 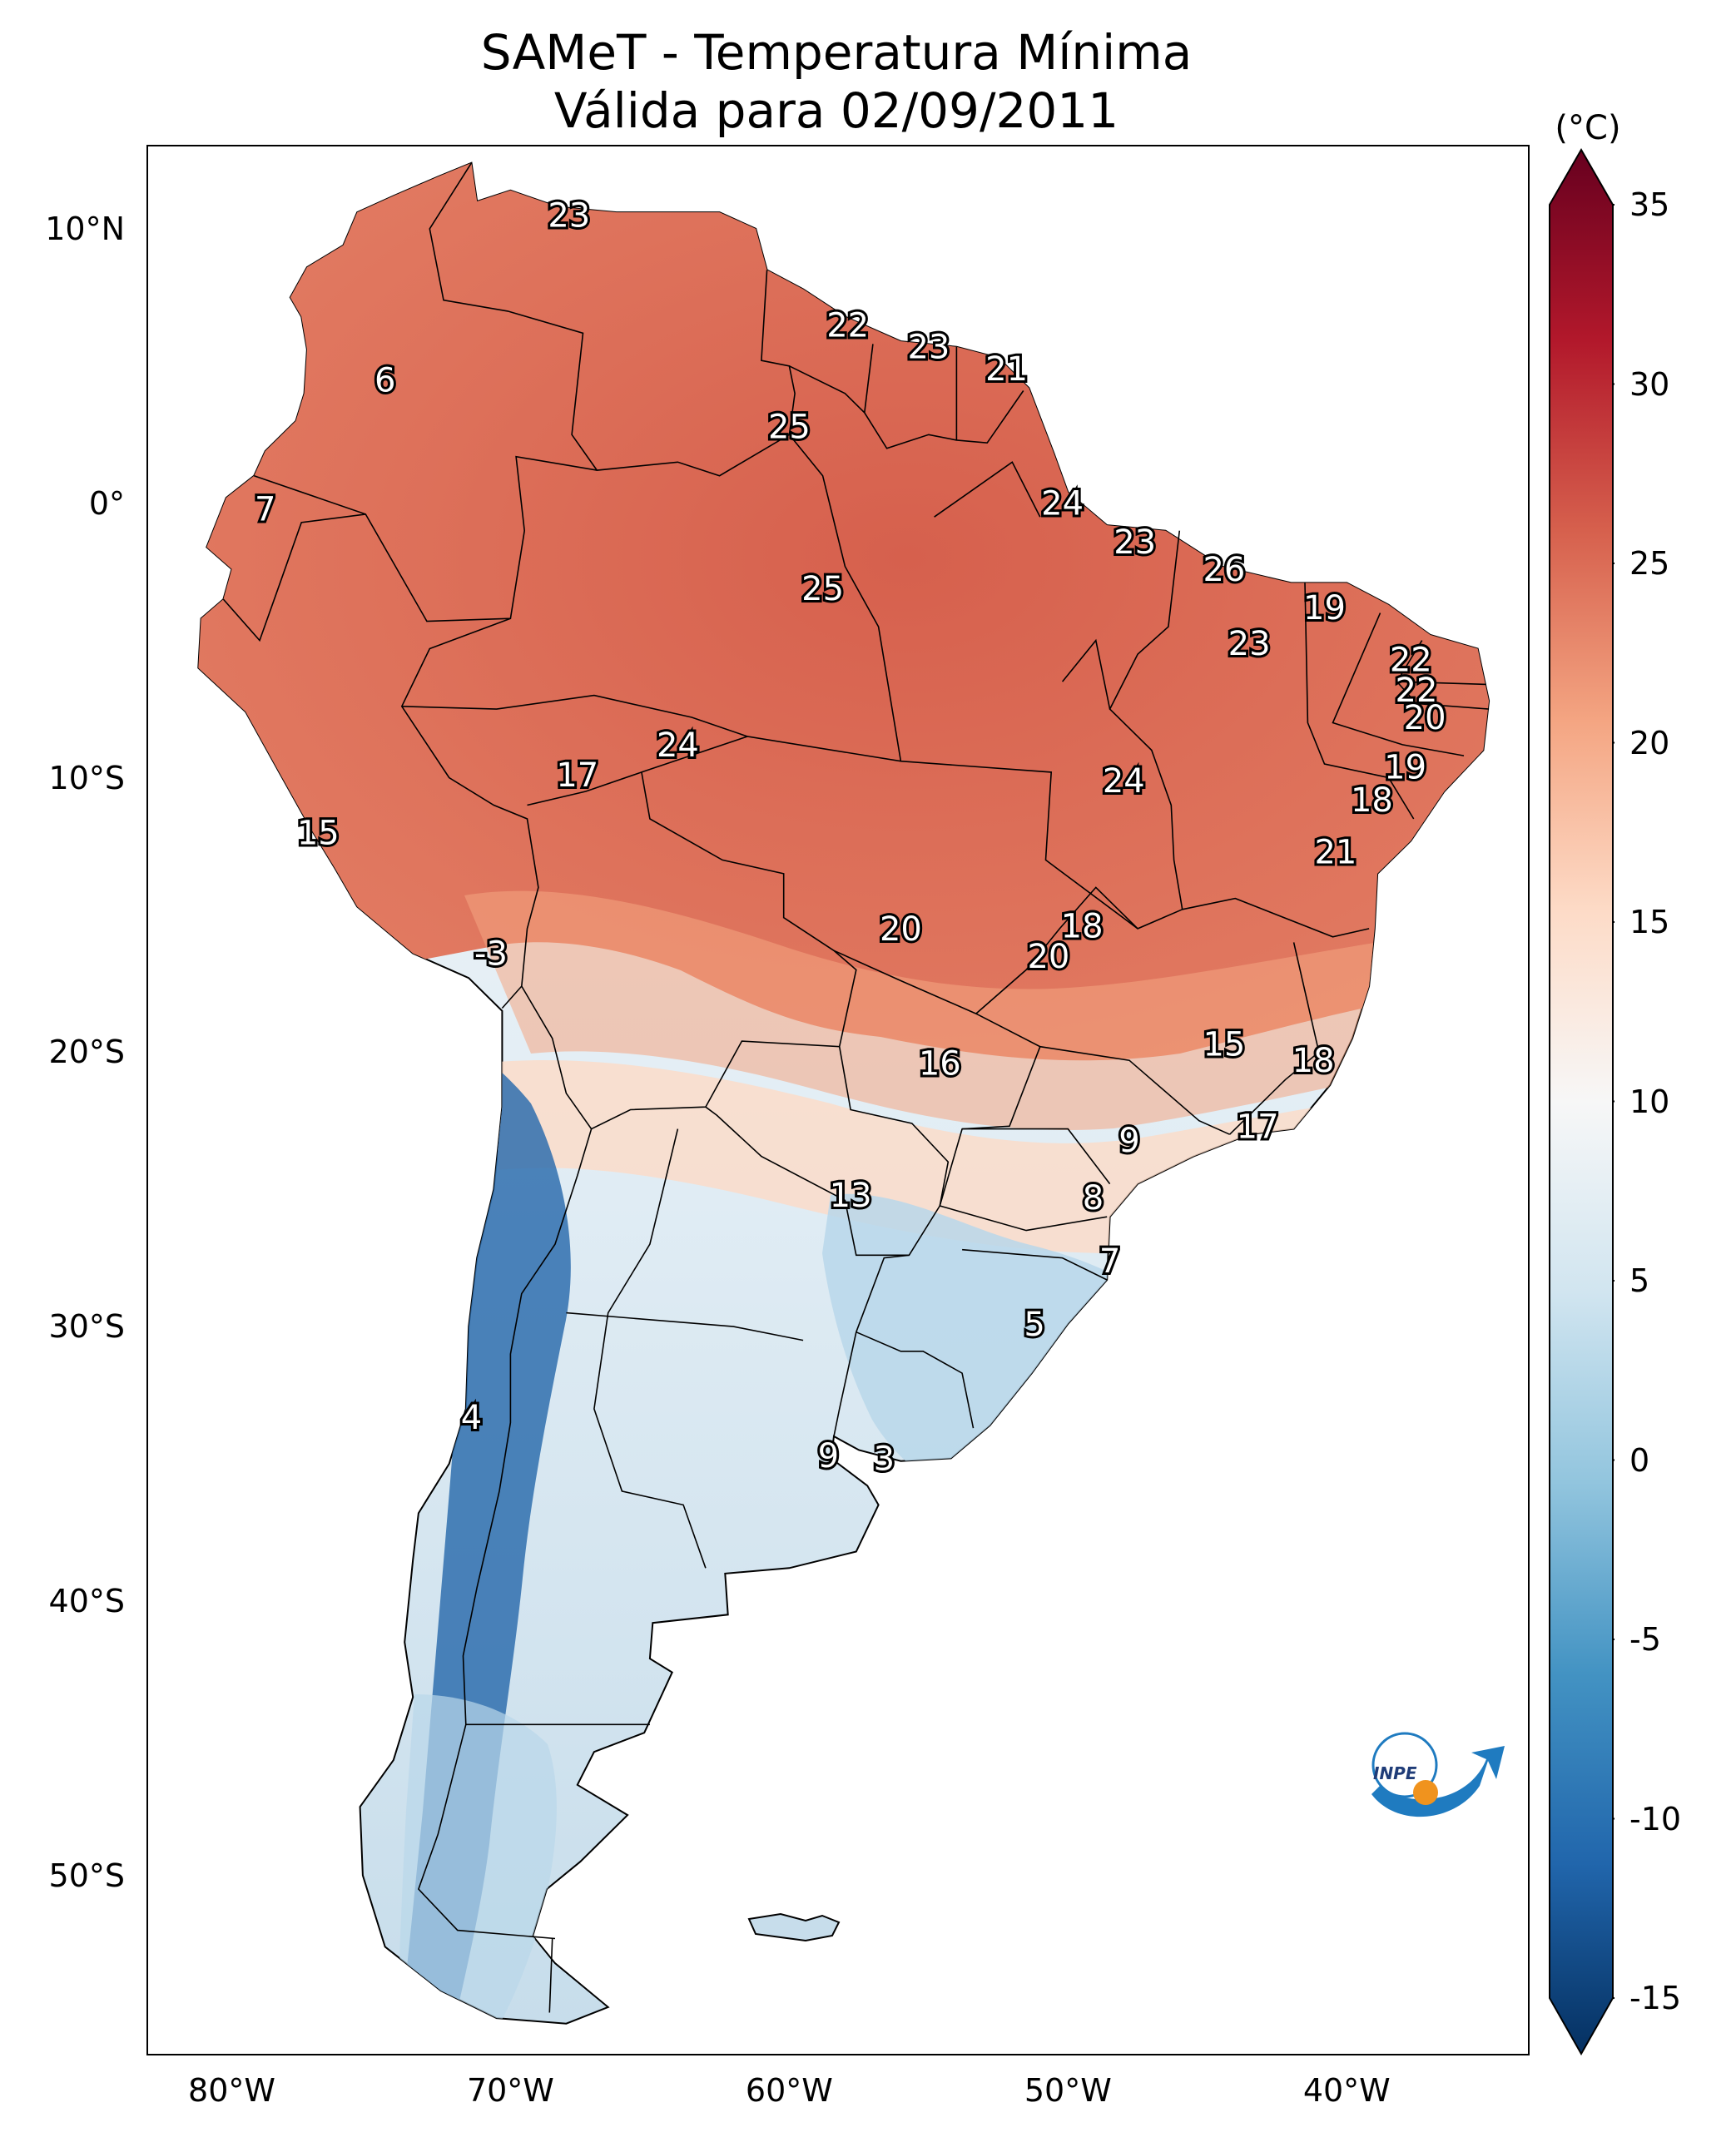 What do you see at coordinates (1034, 1325) in the screenshot?
I see `station-value-label: 5` at bounding box center [1034, 1325].